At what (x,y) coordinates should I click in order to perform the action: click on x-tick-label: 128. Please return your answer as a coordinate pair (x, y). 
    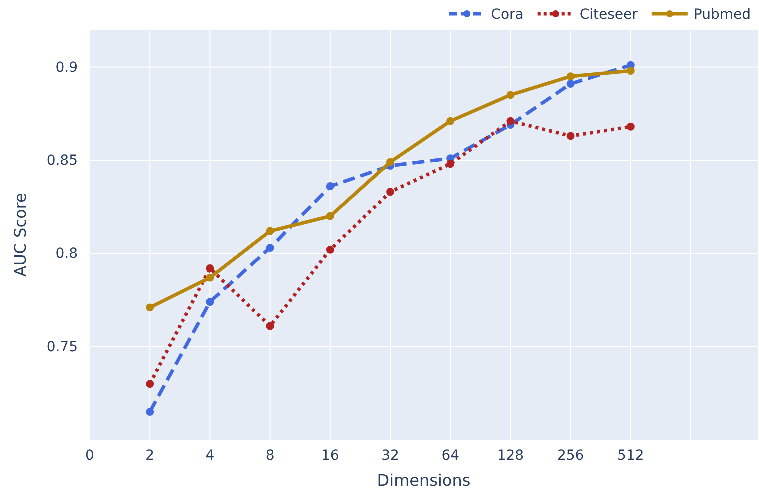
    Looking at the image, I should click on (510, 456).